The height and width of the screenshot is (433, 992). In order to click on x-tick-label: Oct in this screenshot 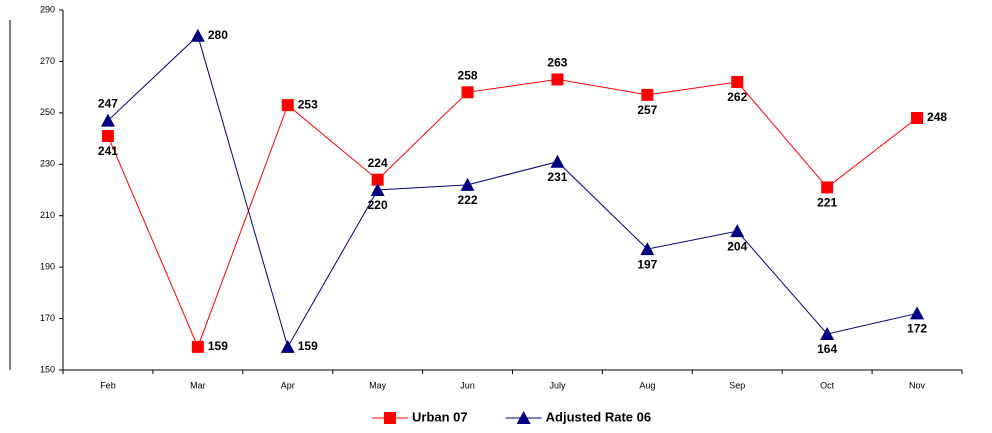, I will do `click(827, 385)`.